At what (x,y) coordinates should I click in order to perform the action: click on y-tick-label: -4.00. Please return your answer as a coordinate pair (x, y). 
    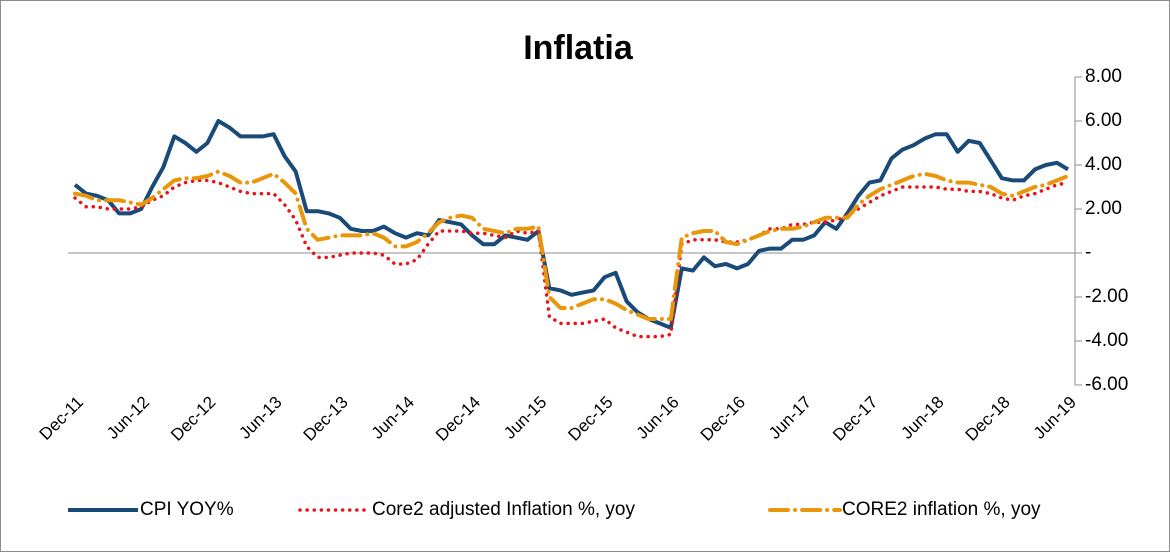
    Looking at the image, I should click on (1106, 340).